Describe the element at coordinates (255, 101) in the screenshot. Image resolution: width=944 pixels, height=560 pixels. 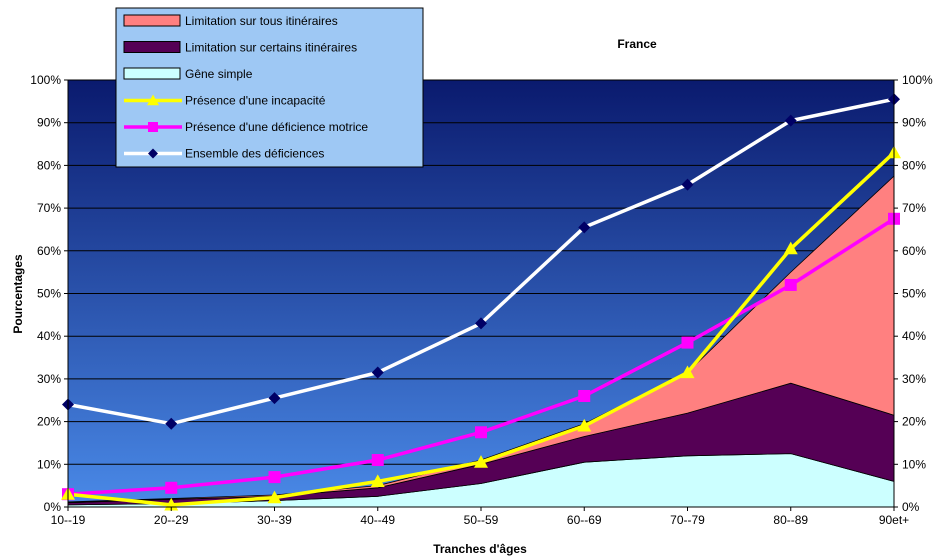
I see `legend-label-presence-d-une-incapacite: Présence d'une incapacité` at that location.